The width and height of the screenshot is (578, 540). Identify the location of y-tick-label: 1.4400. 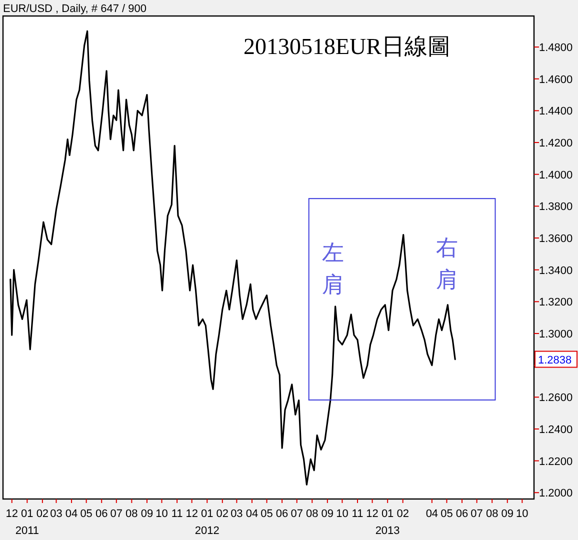
(556, 112).